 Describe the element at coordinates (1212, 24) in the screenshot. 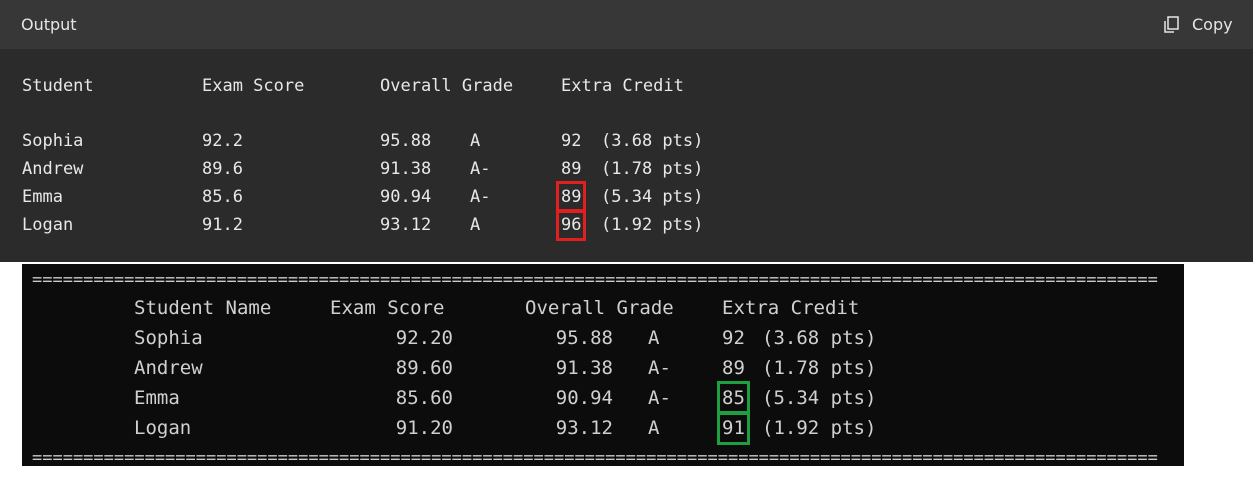

I see `copy-button: Copy` at that location.